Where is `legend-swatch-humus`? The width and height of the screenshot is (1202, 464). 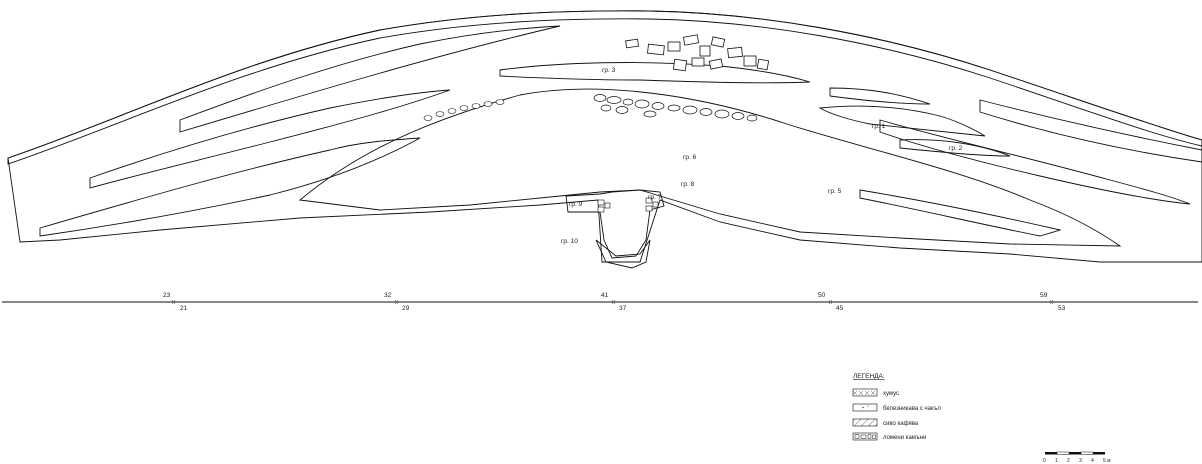 legend-swatch-humus is located at coordinates (865, 392).